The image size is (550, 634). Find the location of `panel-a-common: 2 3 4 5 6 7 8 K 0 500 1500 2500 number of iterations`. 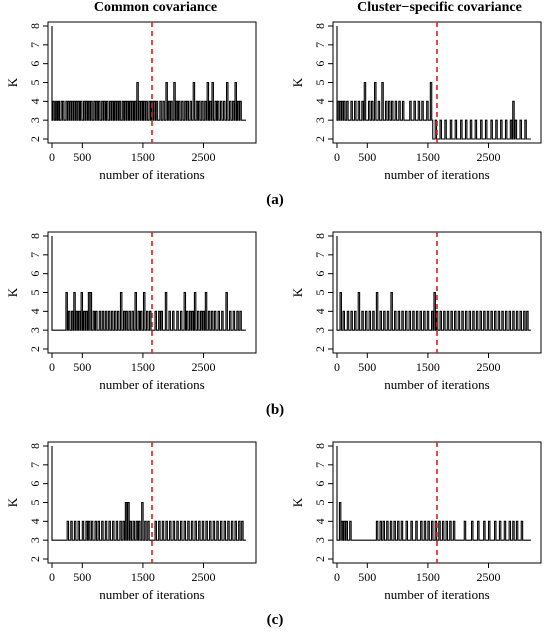

panel-a-common: 2 3 4 5 6 7 8 K 0 500 1500 2500 number of iterations is located at coordinates (131, 101).